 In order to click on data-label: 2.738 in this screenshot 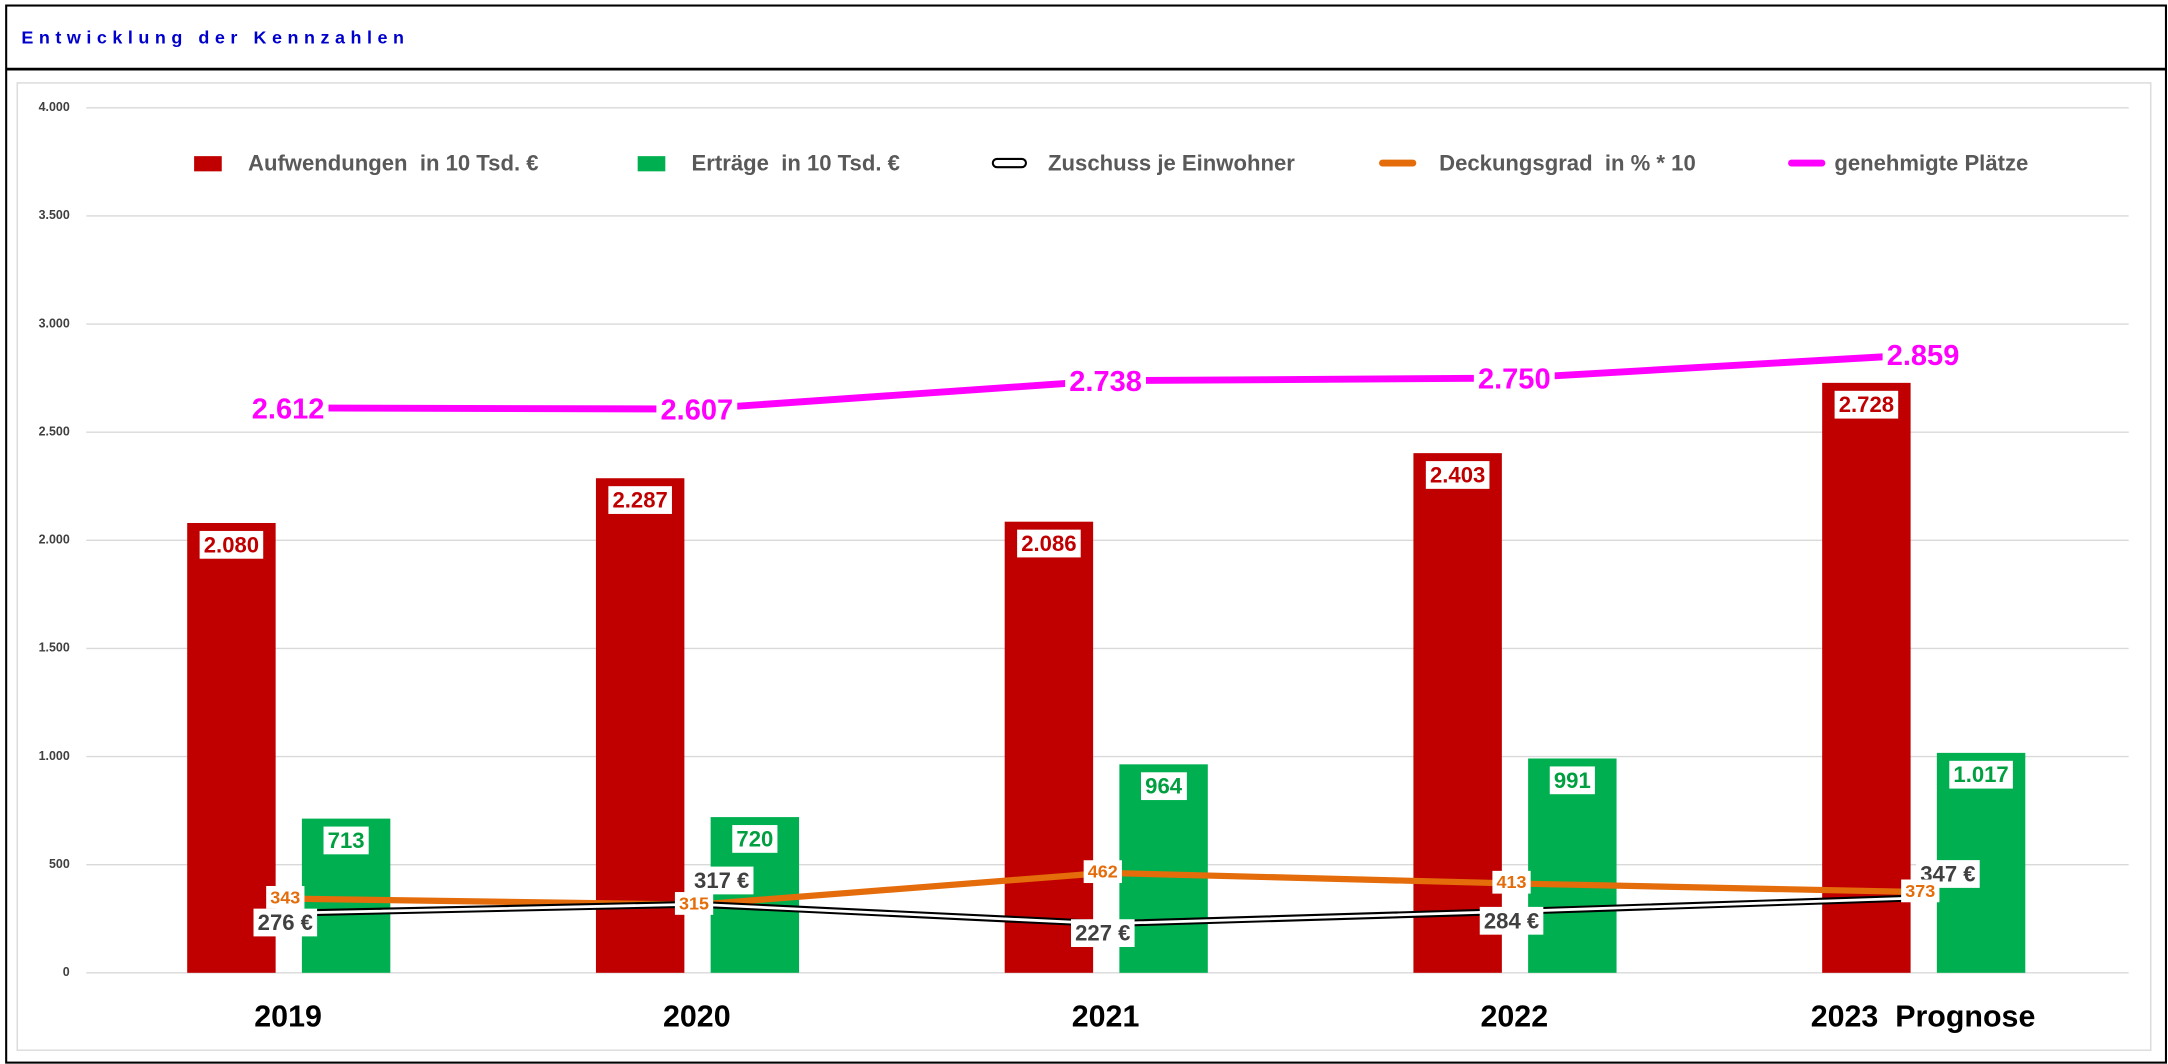, I will do `click(1105, 382)`.